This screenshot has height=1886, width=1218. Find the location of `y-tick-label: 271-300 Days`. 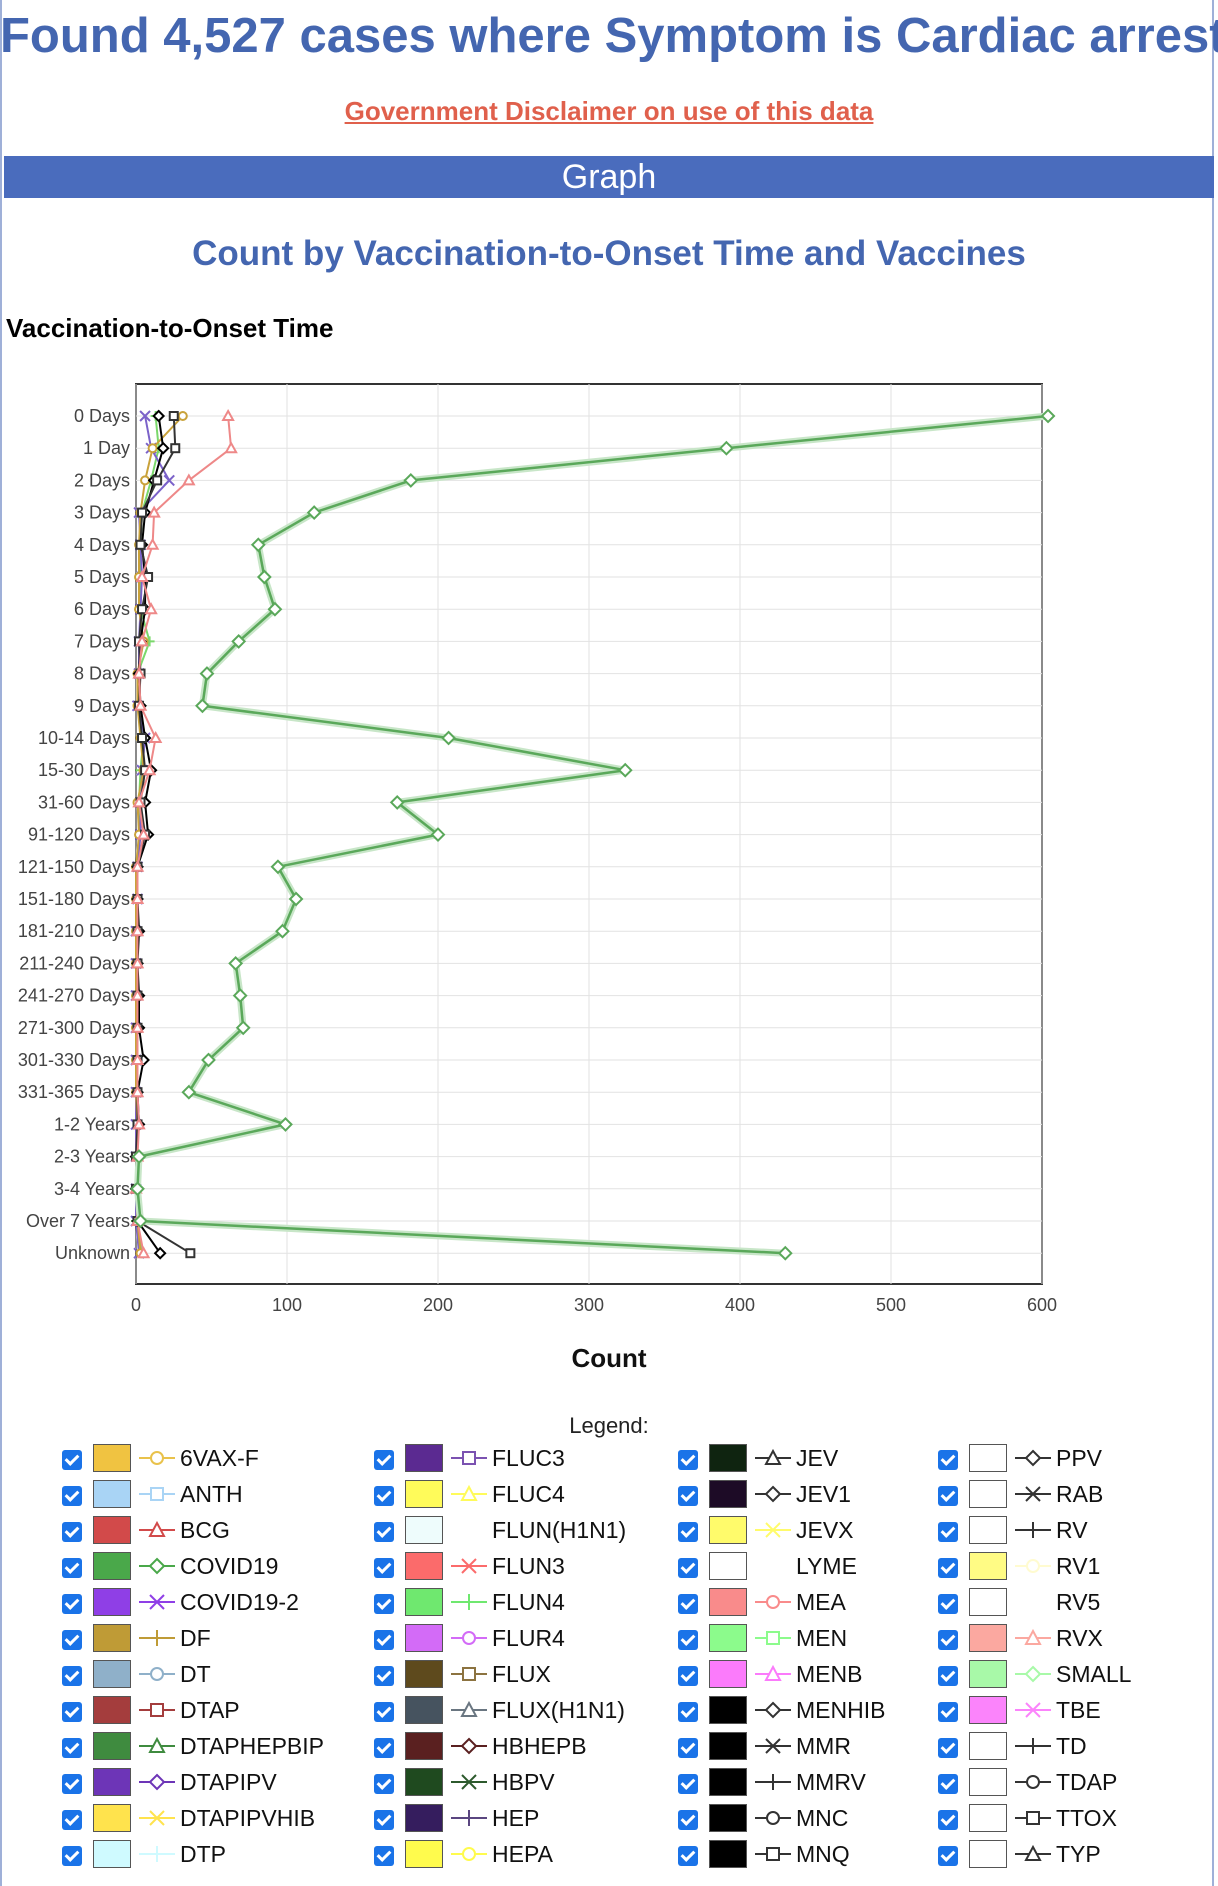

y-tick-label: 271-300 Days is located at coordinates (74, 1028).